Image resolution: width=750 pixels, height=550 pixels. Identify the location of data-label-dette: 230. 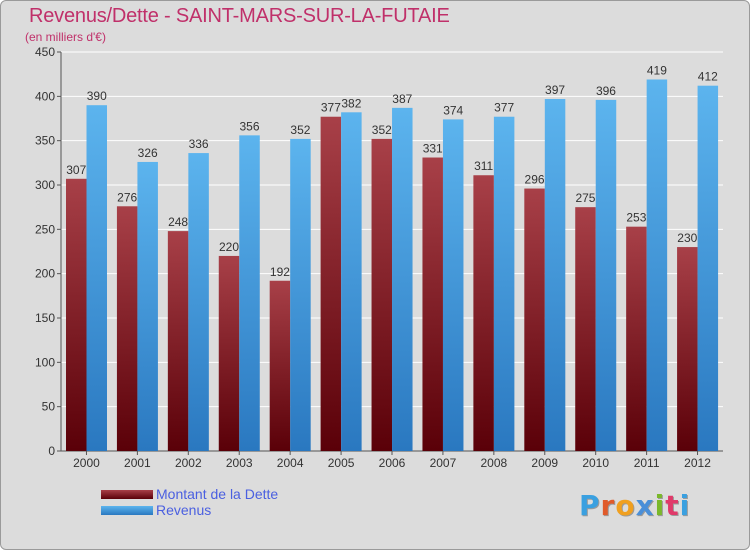
(687, 238).